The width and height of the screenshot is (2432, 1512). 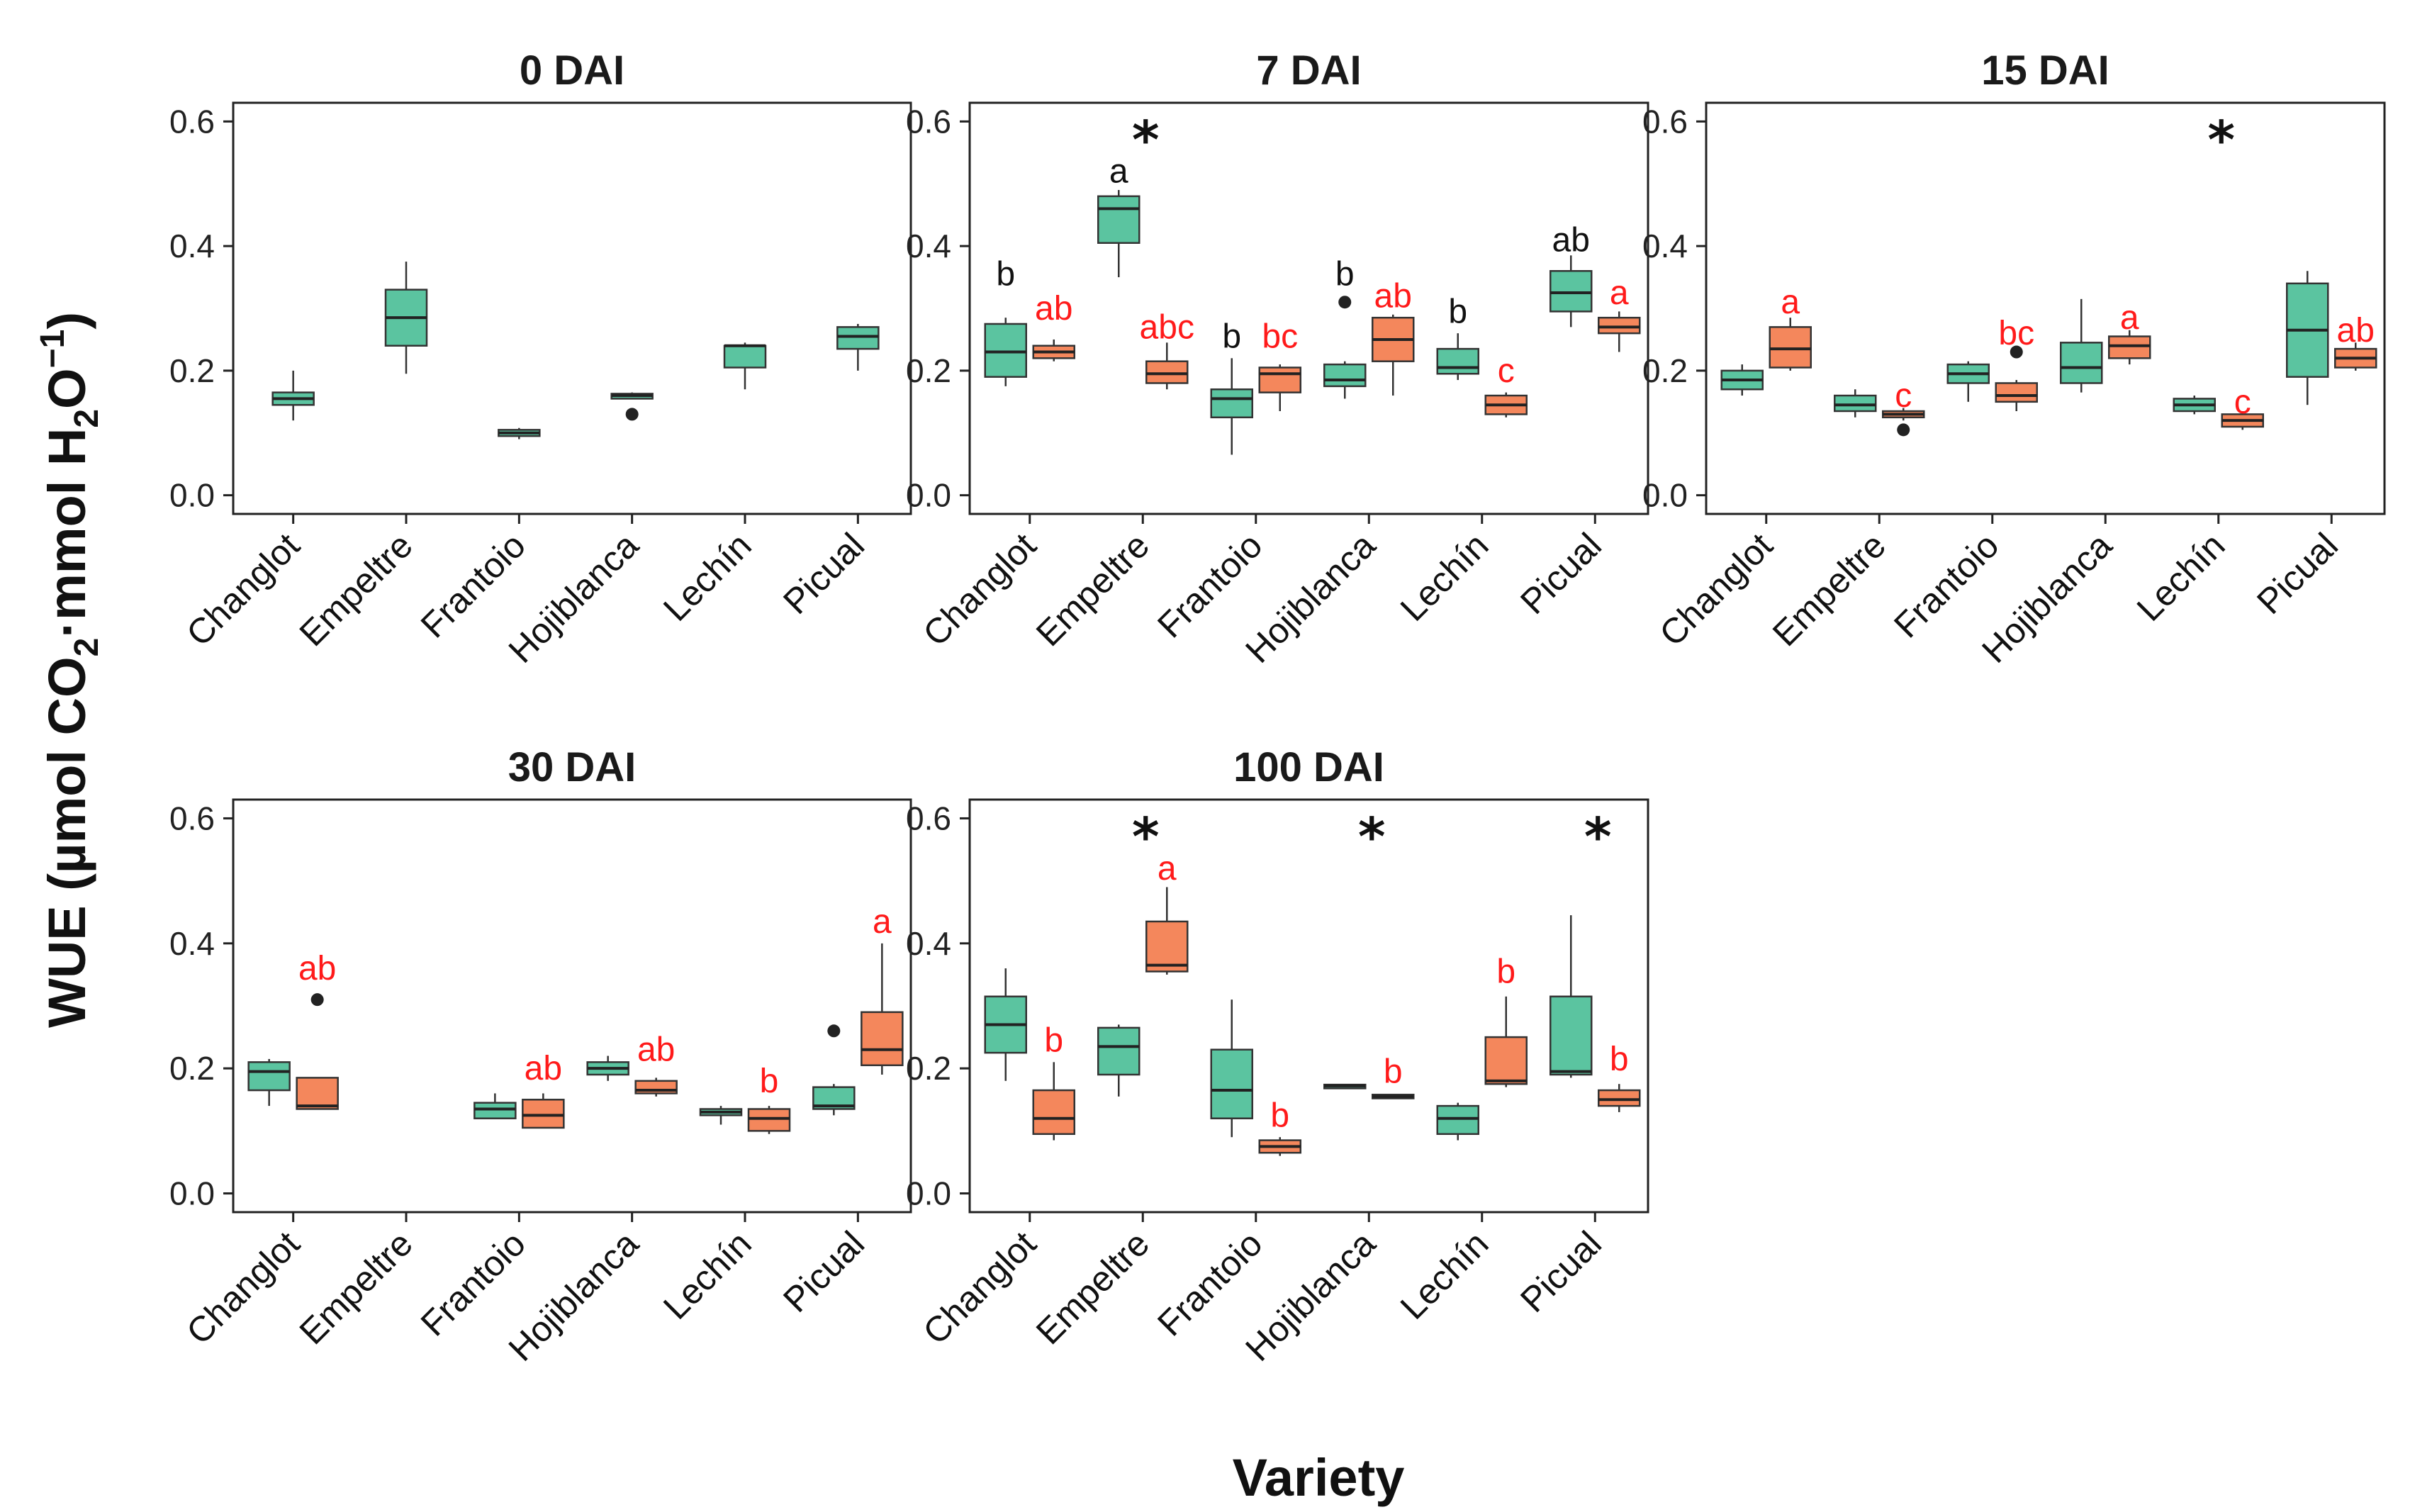 What do you see at coordinates (70, 670) in the screenshot?
I see `y-axis-label: WUE (µmol CO2·mmol H2O−1)` at bounding box center [70, 670].